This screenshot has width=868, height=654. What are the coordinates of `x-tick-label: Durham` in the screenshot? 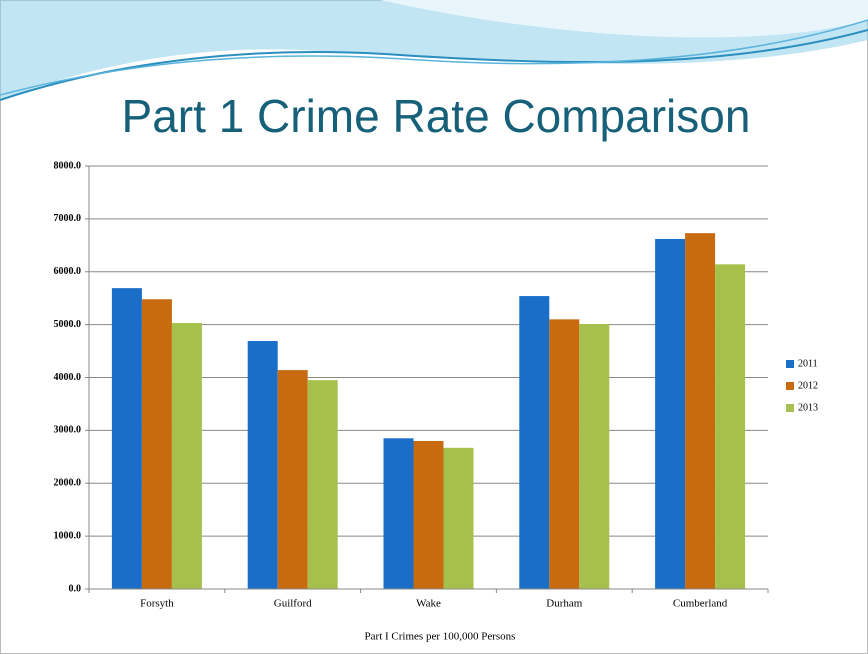 It's located at (564, 604).